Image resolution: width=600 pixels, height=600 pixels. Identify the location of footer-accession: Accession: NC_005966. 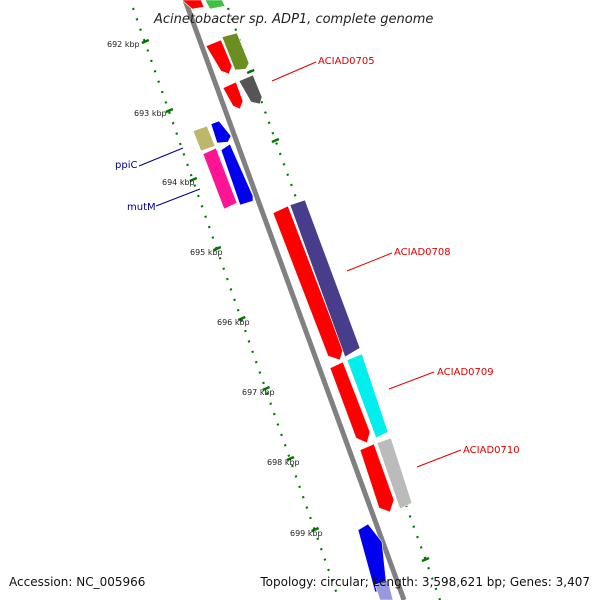
(77, 582).